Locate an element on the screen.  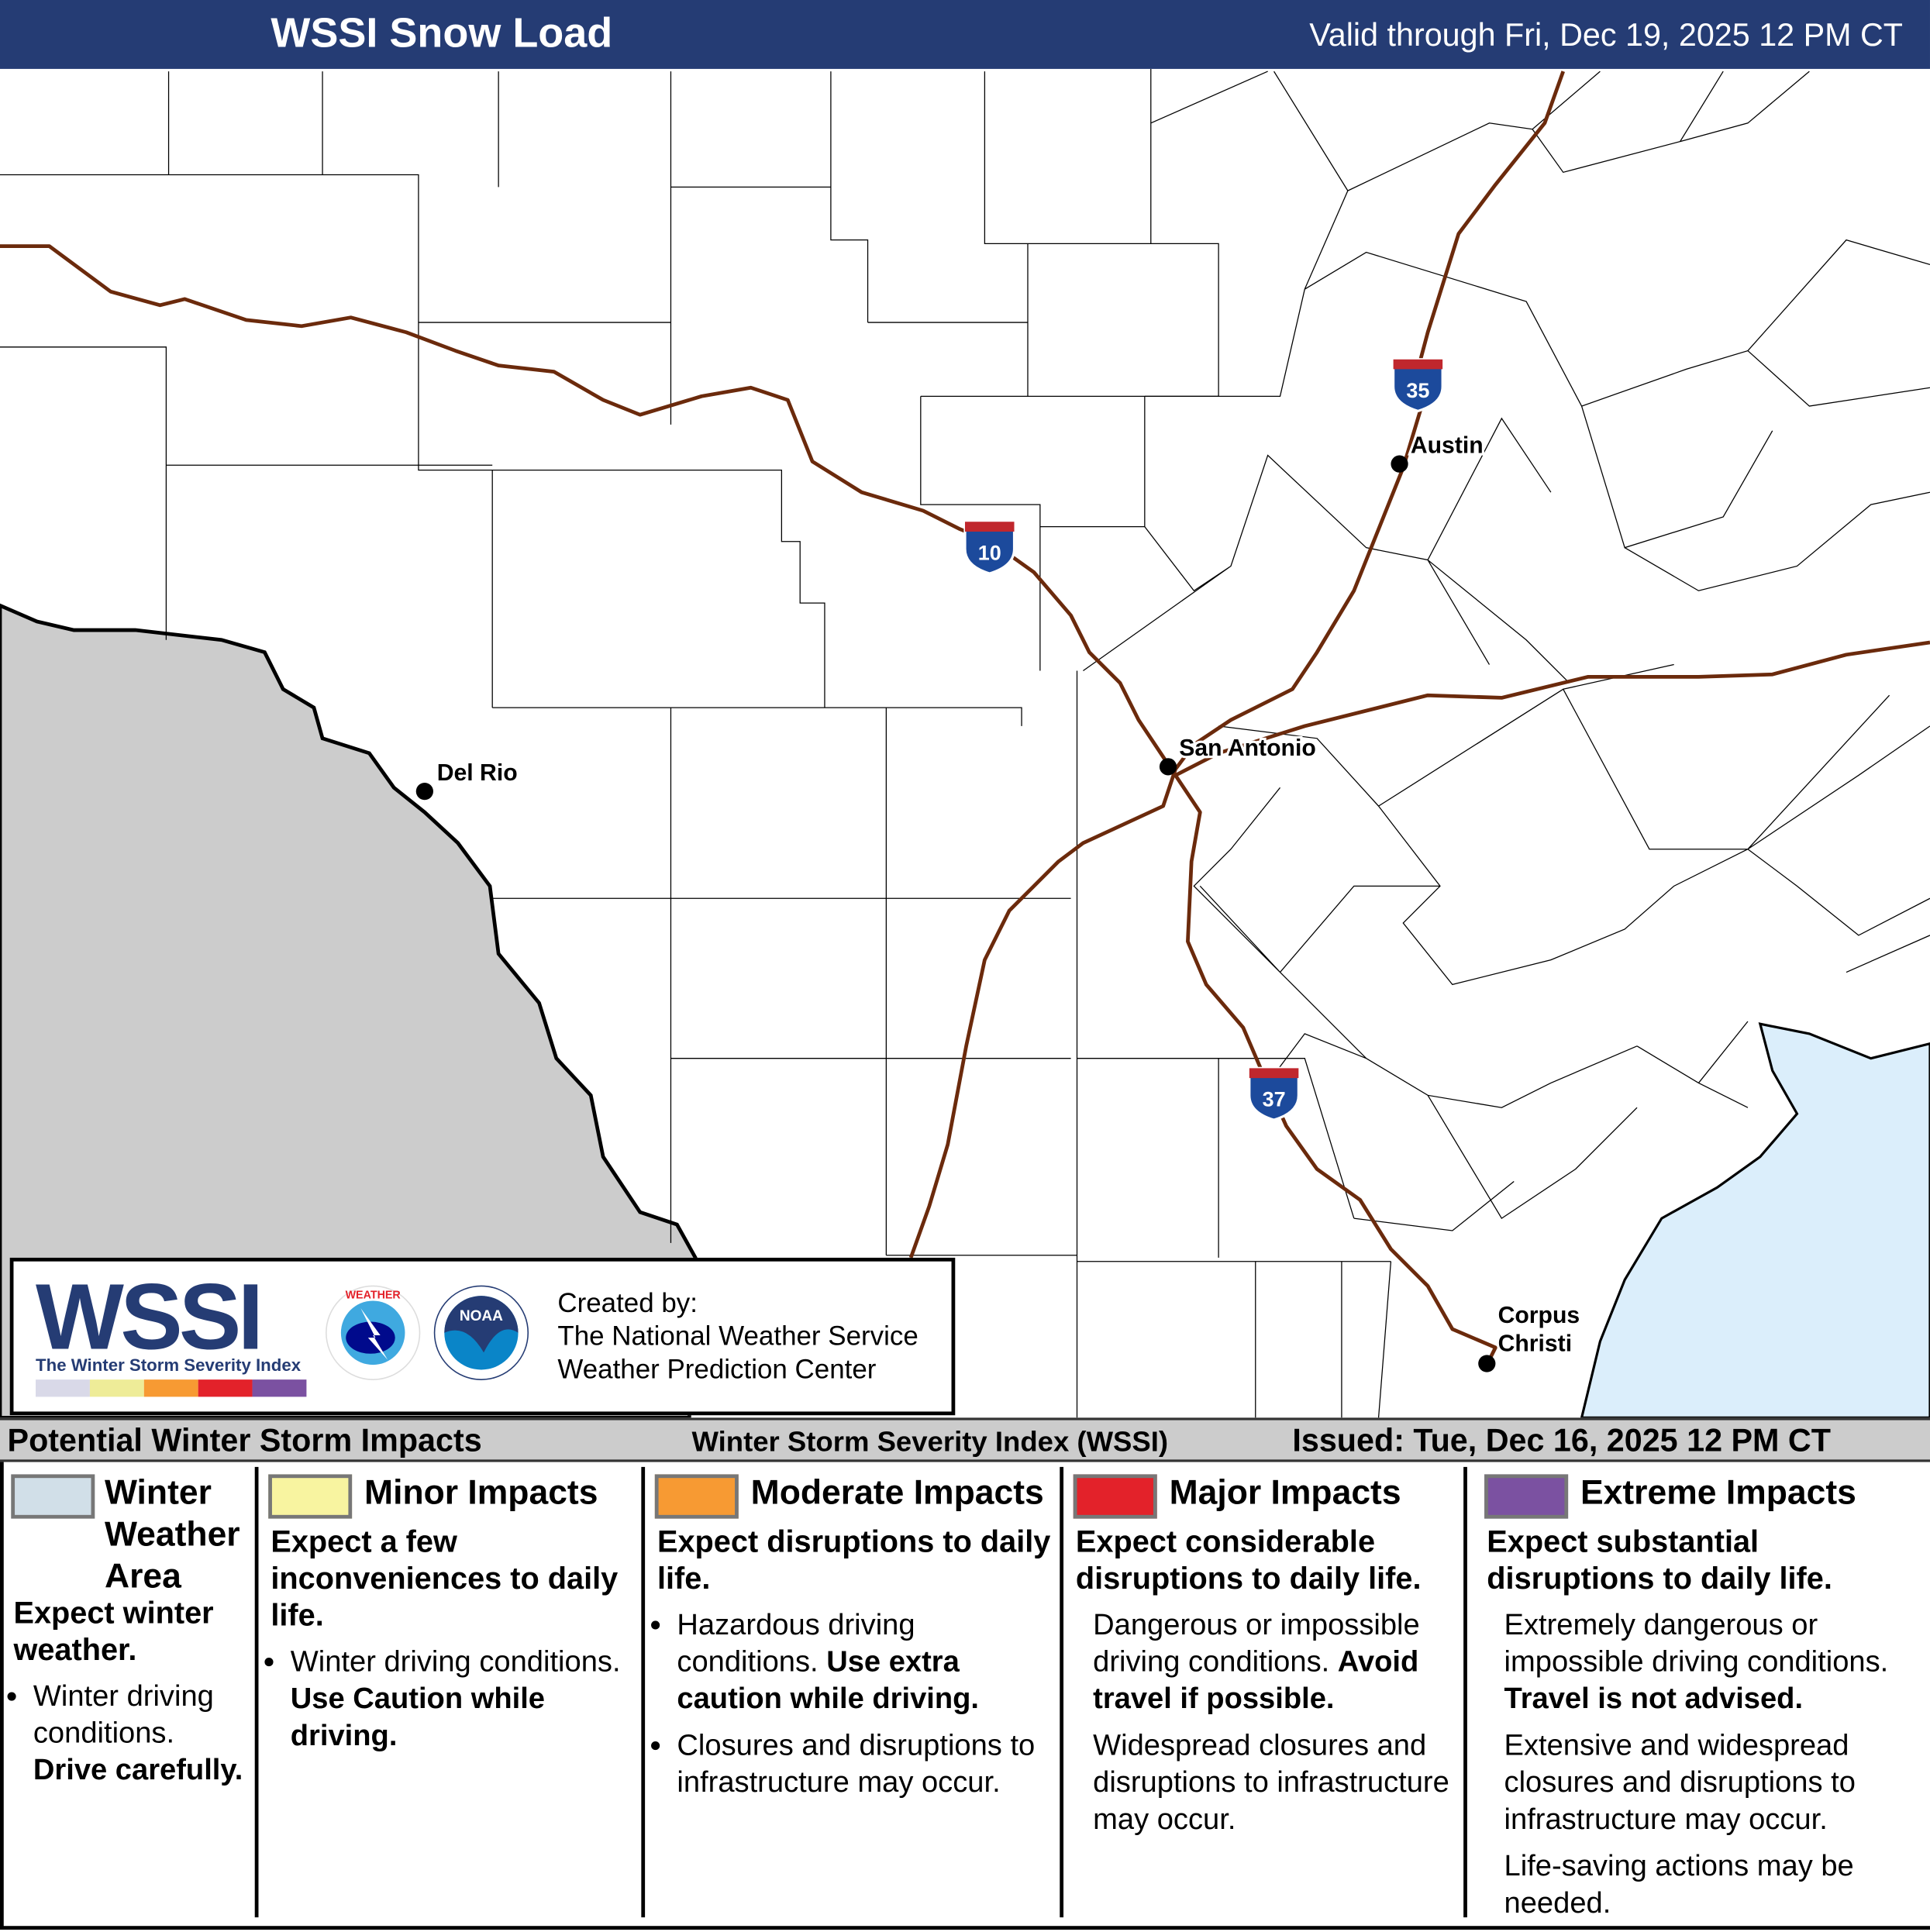
san-antonio-label: San Antonio is located at coordinates (1247, 748).